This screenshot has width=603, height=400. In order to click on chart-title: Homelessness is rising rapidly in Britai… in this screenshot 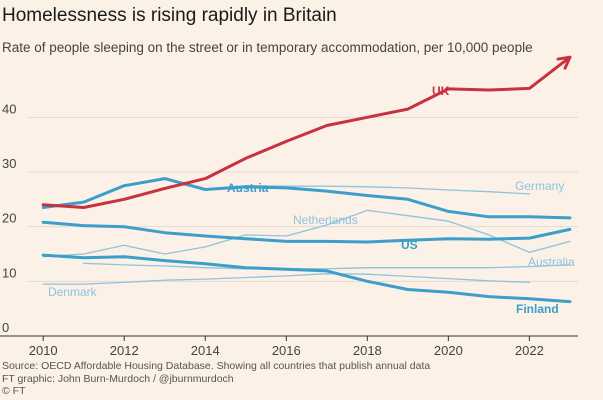, I will do `click(169, 15)`.